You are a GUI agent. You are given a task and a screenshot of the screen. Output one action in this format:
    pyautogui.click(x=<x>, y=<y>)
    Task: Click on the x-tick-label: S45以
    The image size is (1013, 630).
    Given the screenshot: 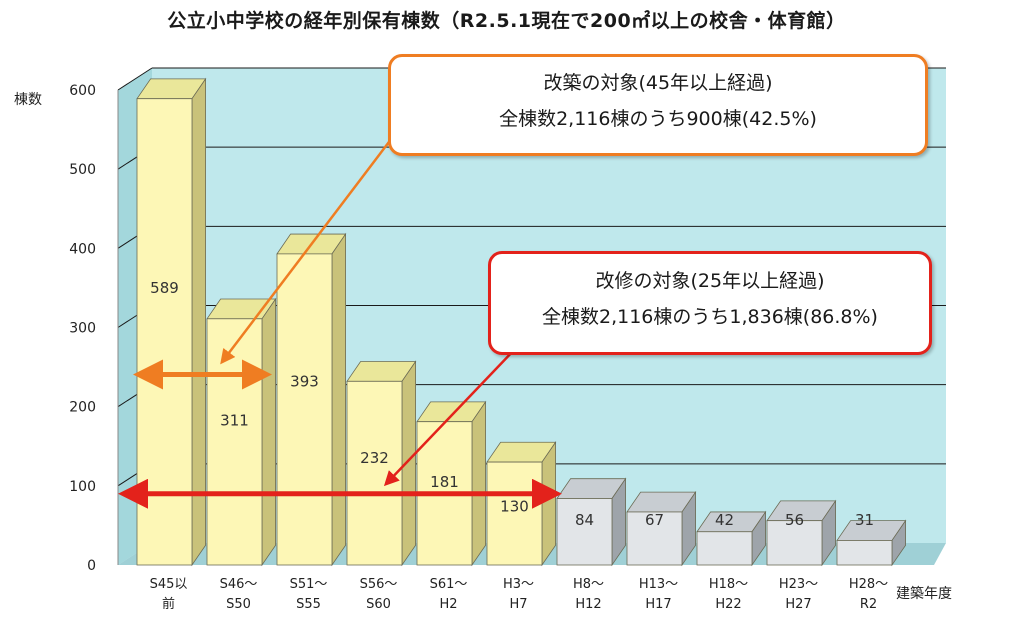 What is the action you would take?
    pyautogui.click(x=169, y=584)
    